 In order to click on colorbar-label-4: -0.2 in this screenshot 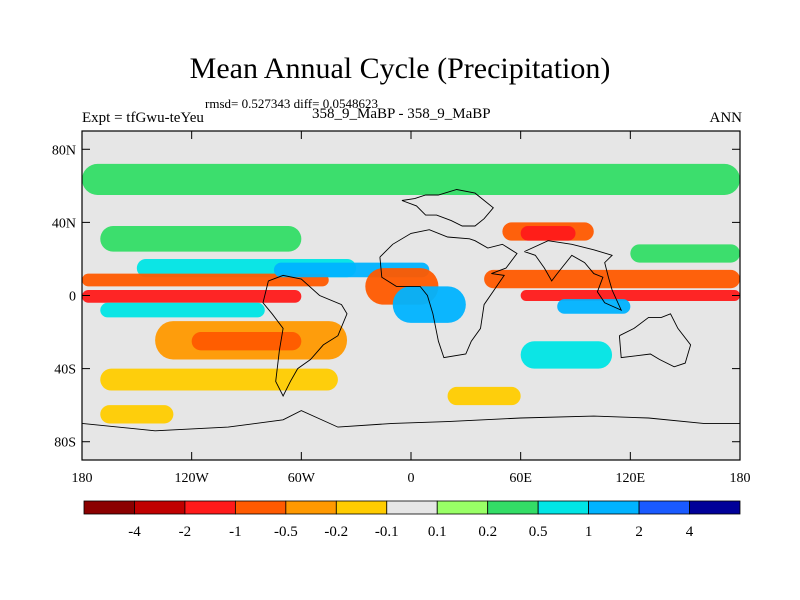, I will do `click(336, 532)`.